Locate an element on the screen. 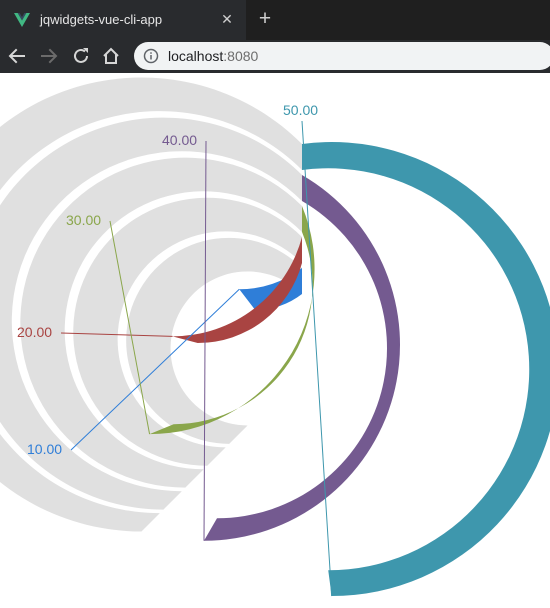 The width and height of the screenshot is (550, 608). forward-button is located at coordinates (49, 56).